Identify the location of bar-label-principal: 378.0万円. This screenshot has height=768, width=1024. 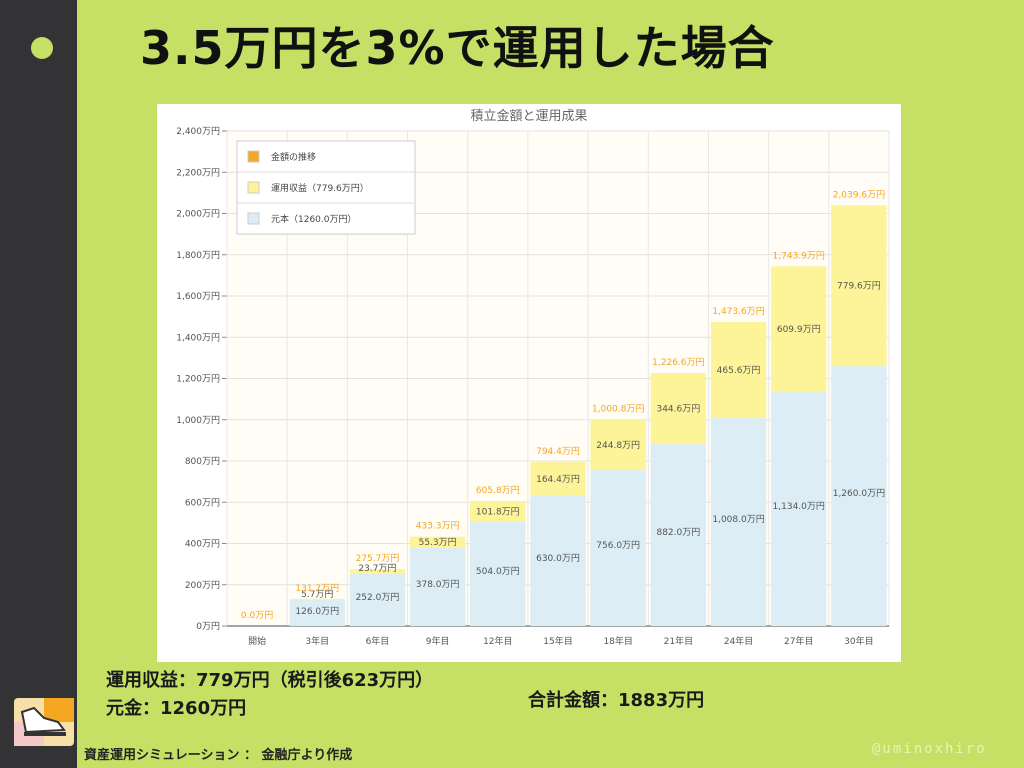
(438, 584).